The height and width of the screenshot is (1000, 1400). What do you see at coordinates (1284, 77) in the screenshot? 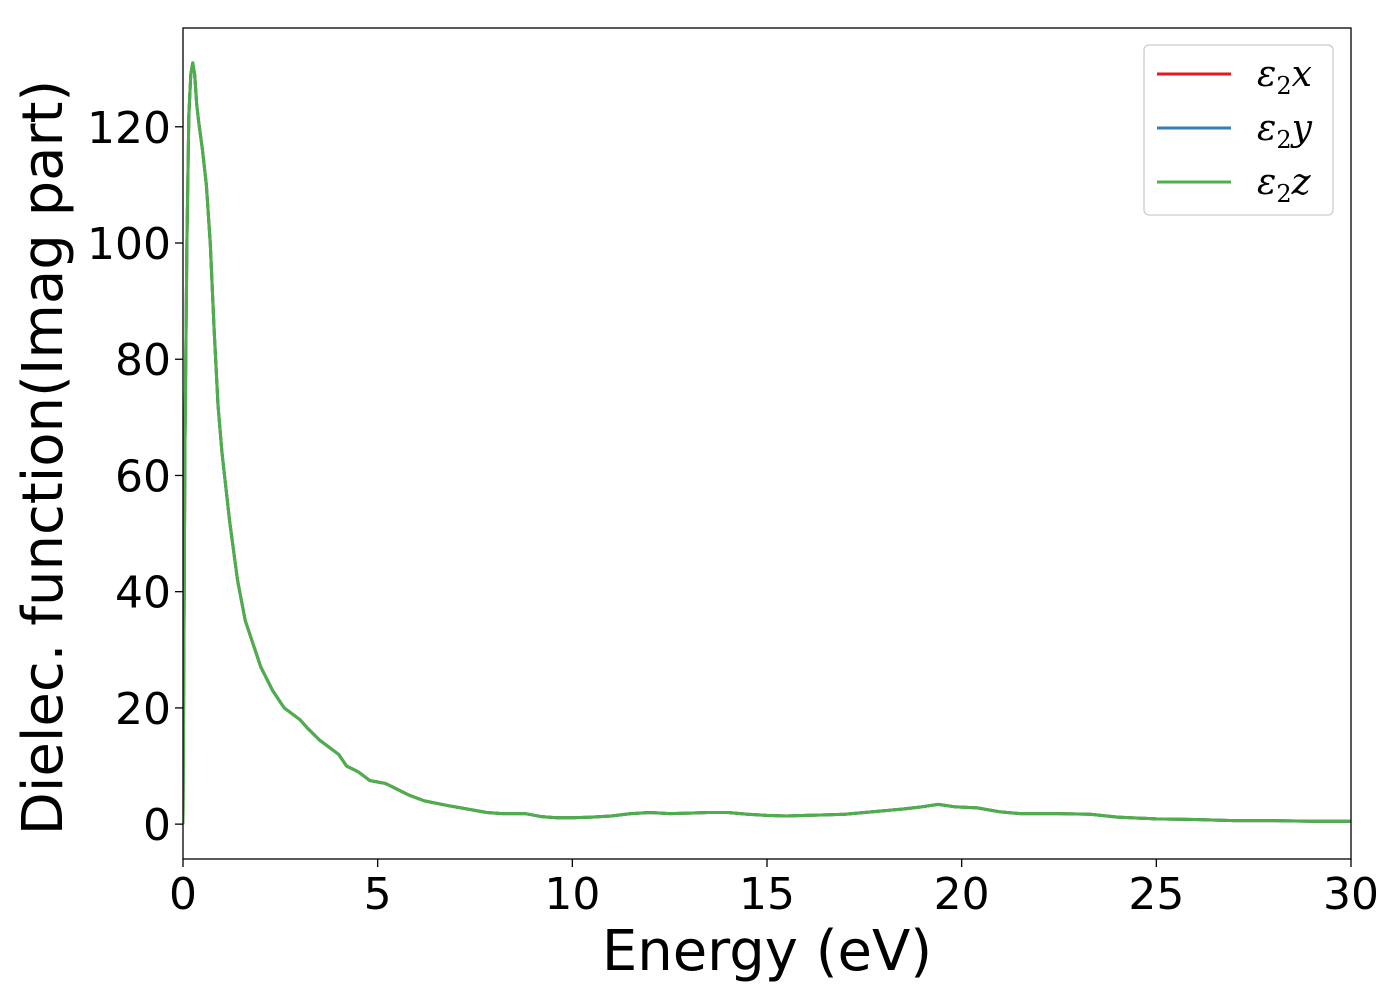
I see `legend-label-x: ε2x` at bounding box center [1284, 77].